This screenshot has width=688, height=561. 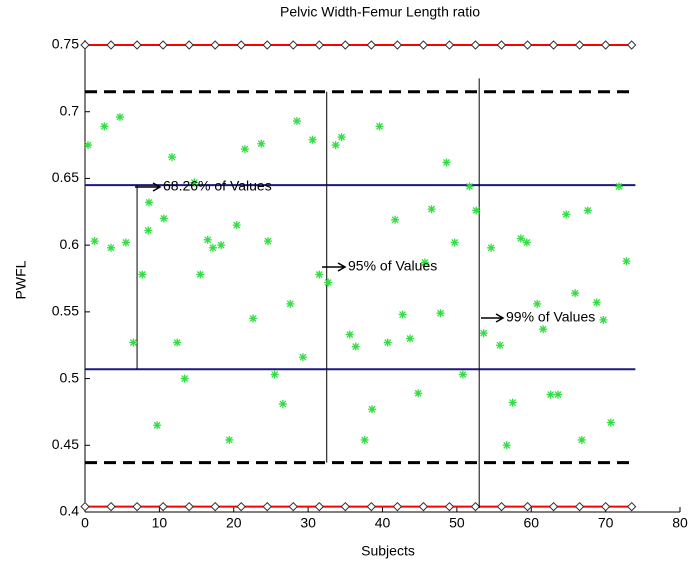 What do you see at coordinates (380, 12) in the screenshot?
I see `chart-title: Pelvic Width-Femur Length ratio` at bounding box center [380, 12].